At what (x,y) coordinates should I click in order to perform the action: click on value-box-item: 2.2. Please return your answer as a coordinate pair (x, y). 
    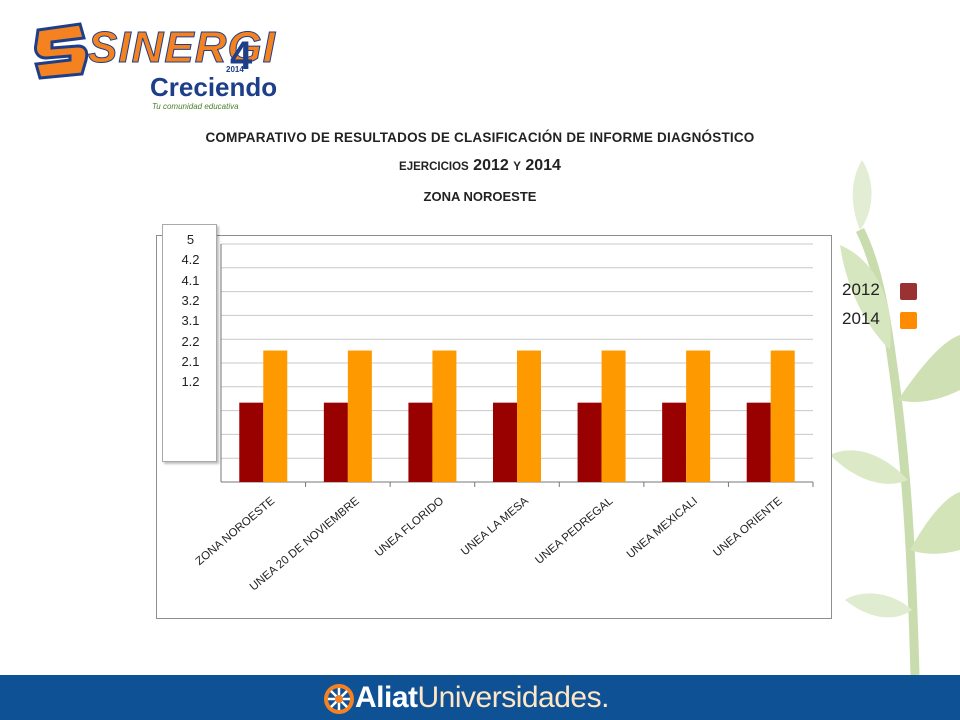
    Looking at the image, I should click on (190, 341).